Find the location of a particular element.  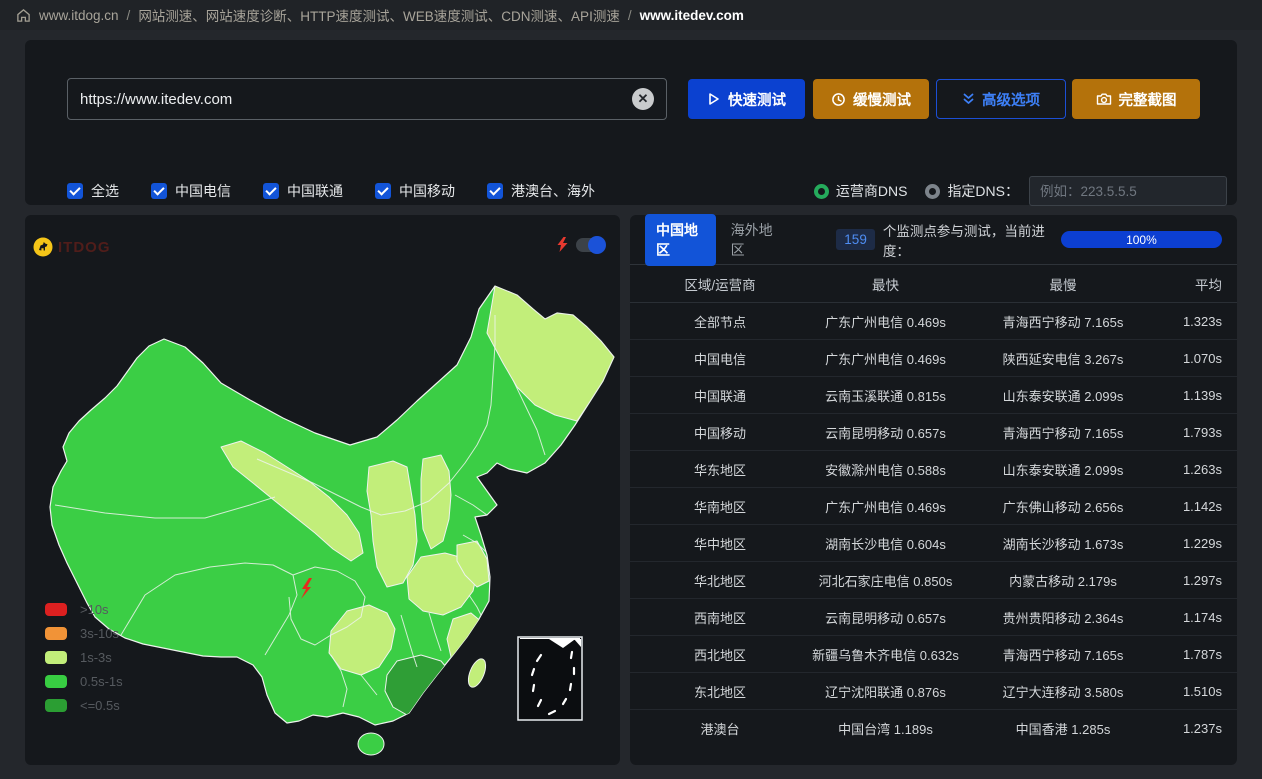

custom-dns-label: 指定DNS： is located at coordinates (983, 191).